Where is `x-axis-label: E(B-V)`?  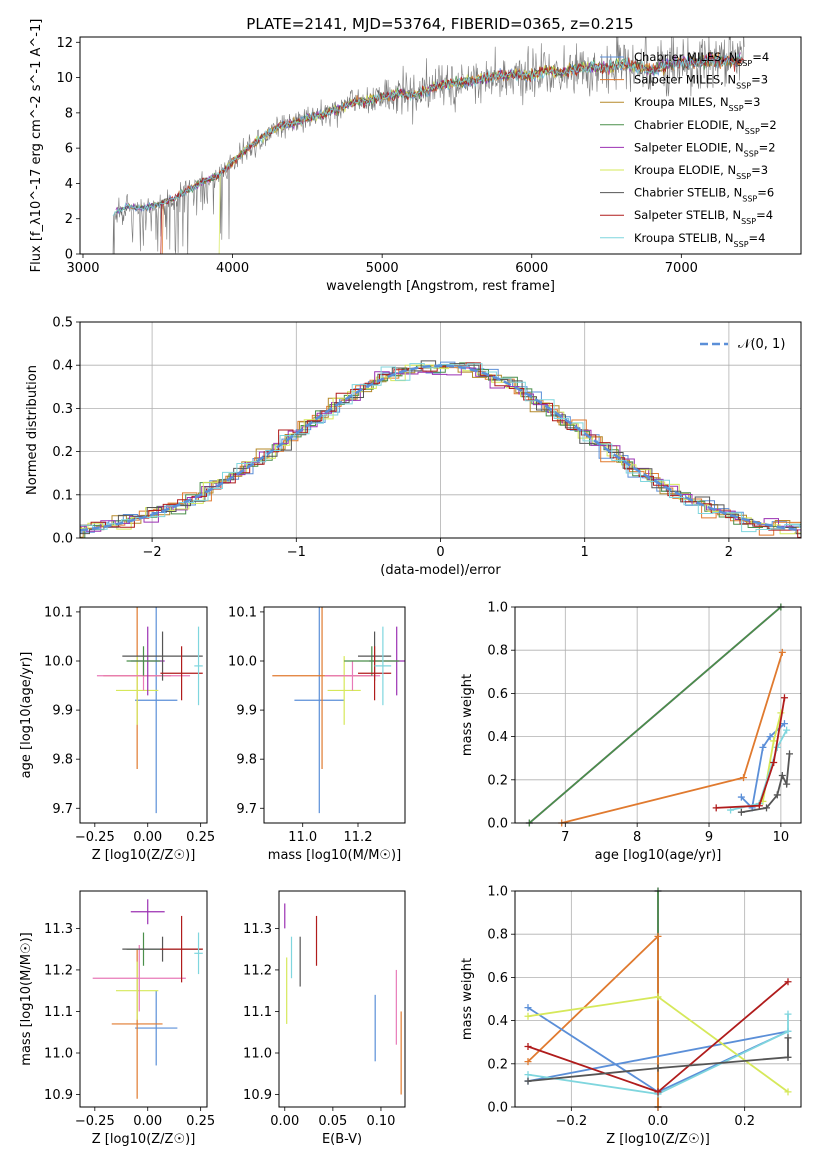
x-axis-label: E(B-V) is located at coordinates (342, 1139).